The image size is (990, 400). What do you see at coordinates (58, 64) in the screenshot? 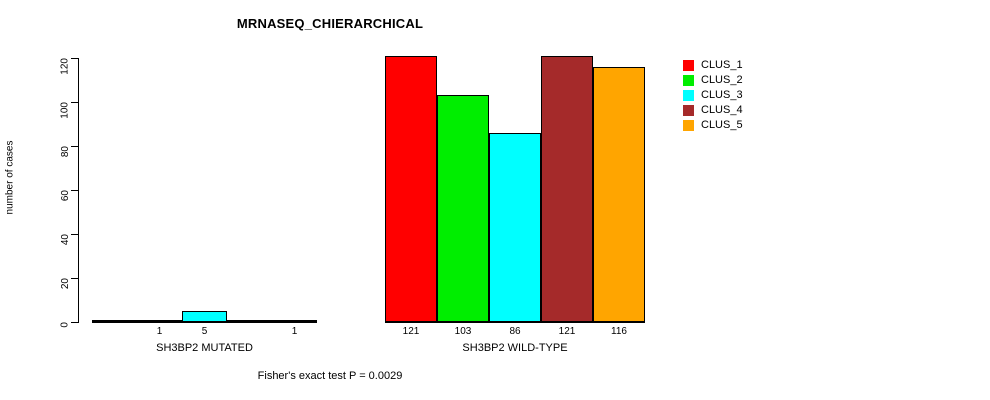
I see `y-axis-tick-label-wrap: 120` at bounding box center [58, 64].